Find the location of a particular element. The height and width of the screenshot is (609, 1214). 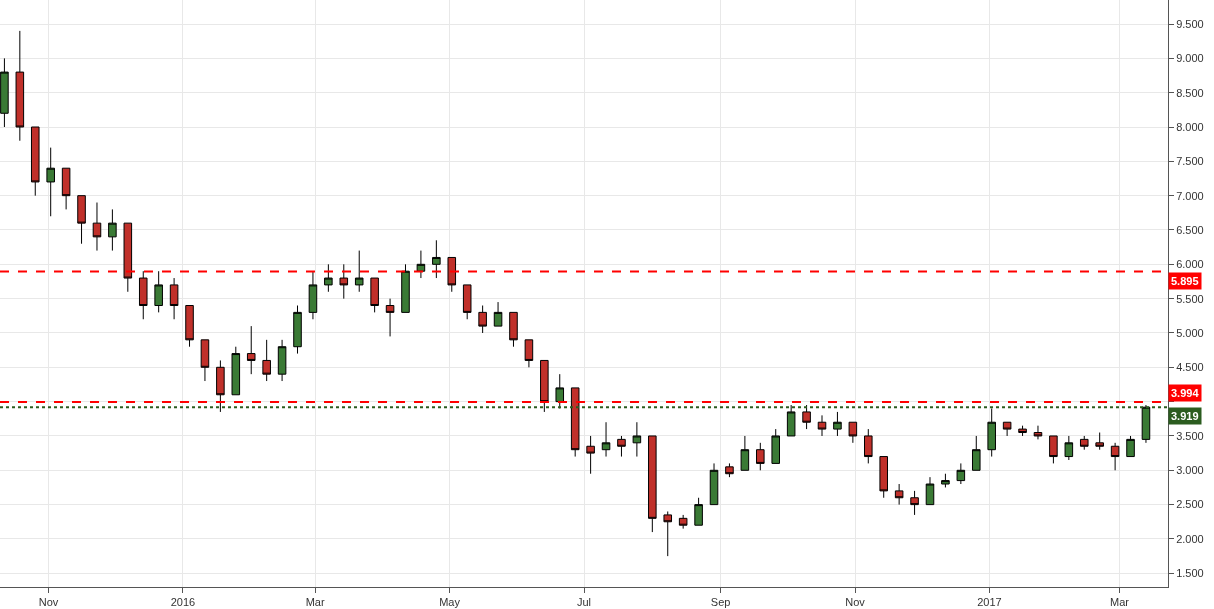

y-tick-label: 6.000 is located at coordinates (1190, 264).